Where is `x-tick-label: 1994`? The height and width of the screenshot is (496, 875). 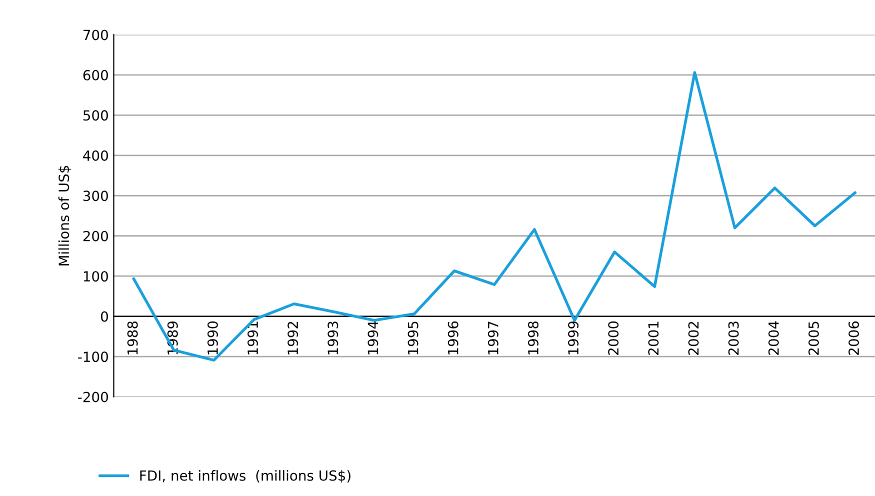 x-tick-label: 1994 is located at coordinates (373, 337).